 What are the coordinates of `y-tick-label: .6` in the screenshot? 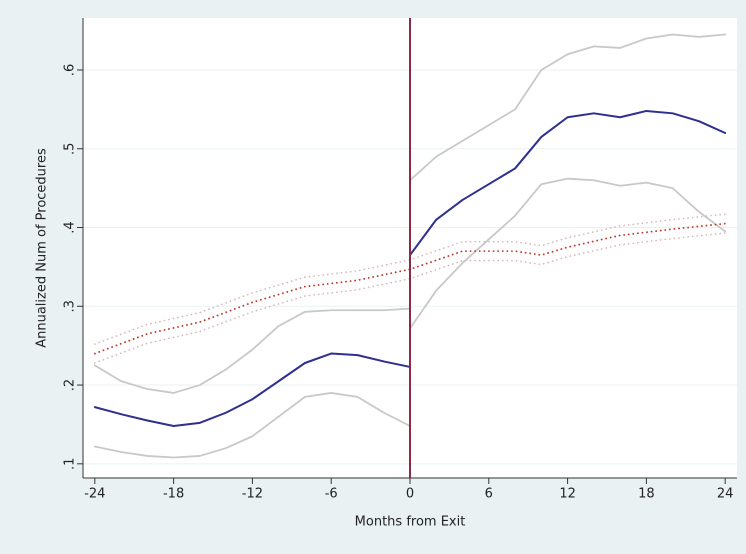 It's located at (70, 70).